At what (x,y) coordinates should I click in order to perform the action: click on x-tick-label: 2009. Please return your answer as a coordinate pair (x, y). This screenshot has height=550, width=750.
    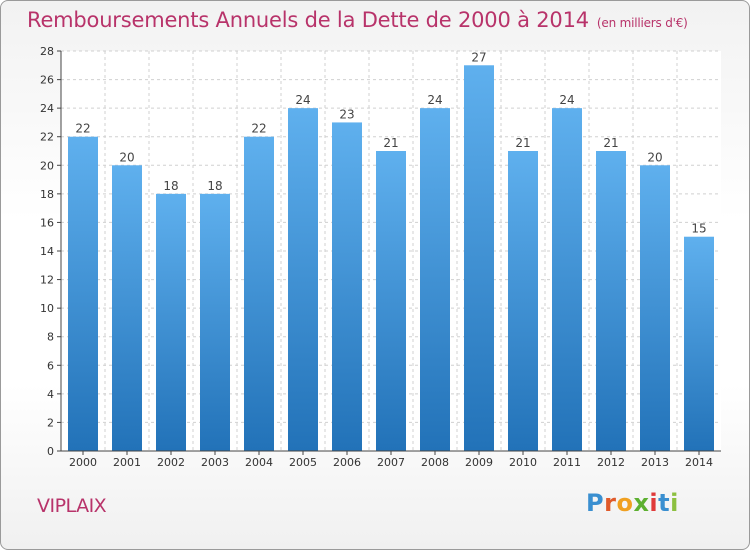
    Looking at the image, I should click on (479, 462).